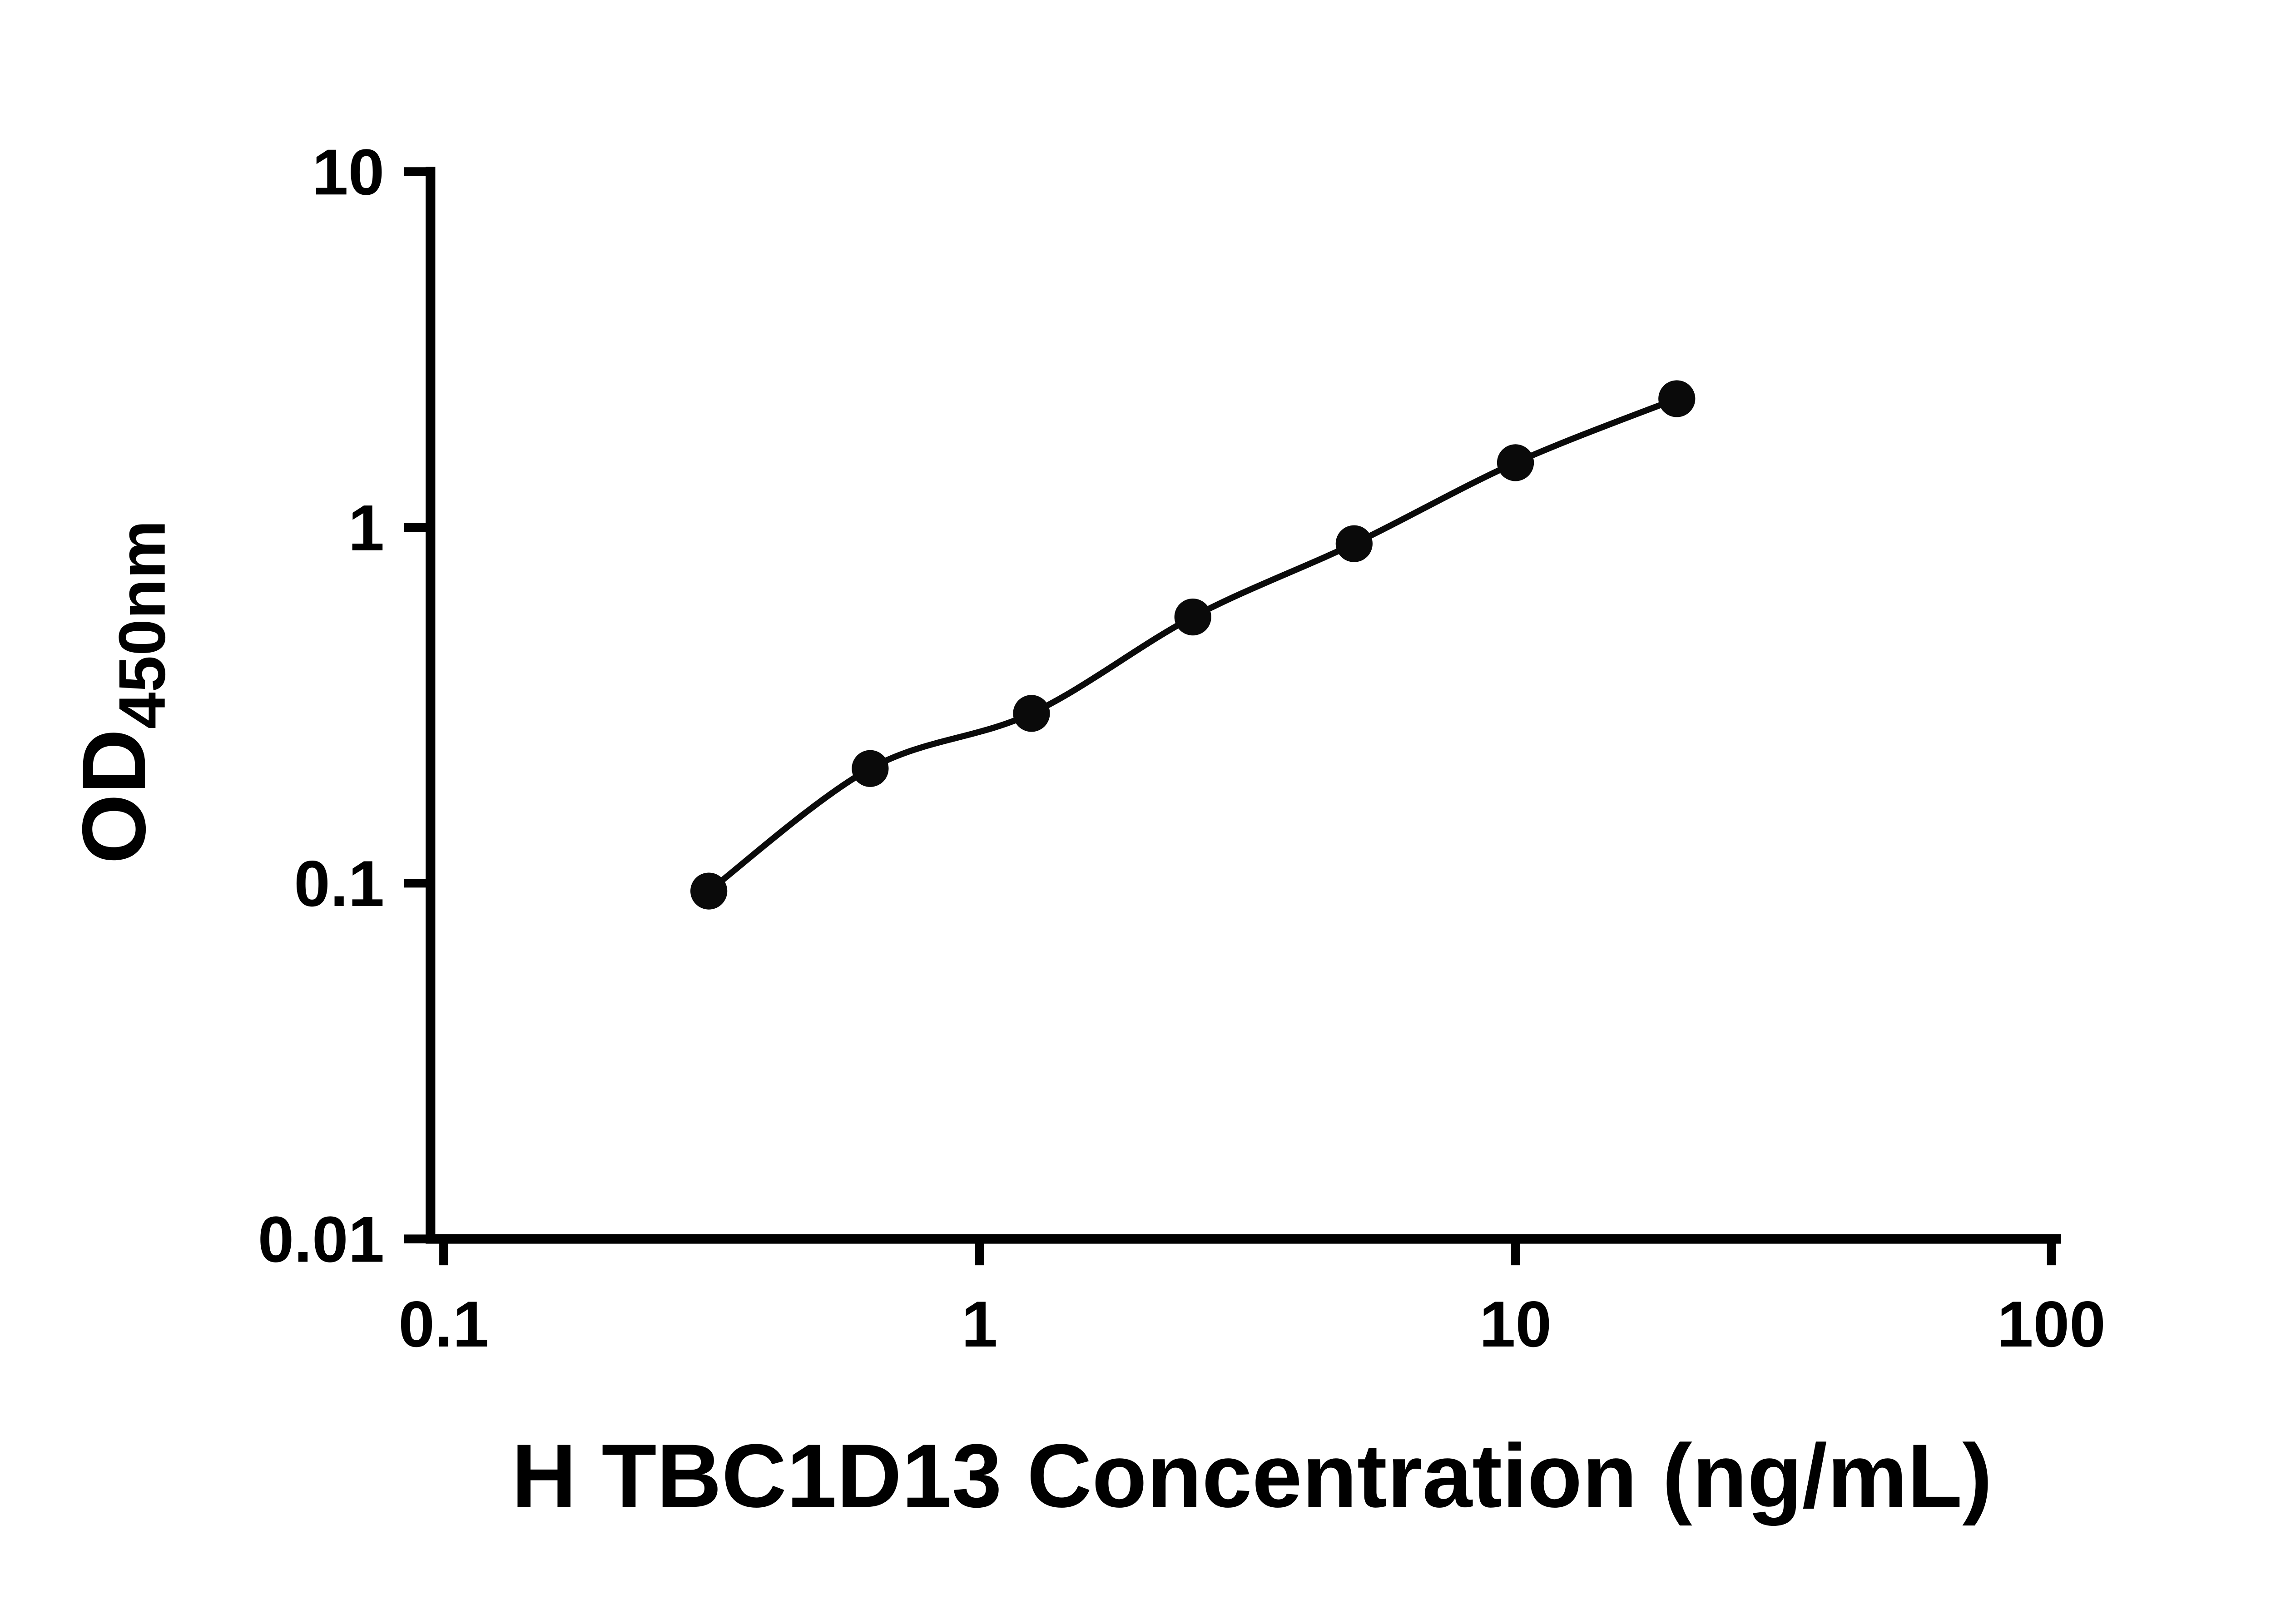 The height and width of the screenshot is (1624, 2271). I want to click on x-axis-tick-label: 10, so click(1515, 1324).